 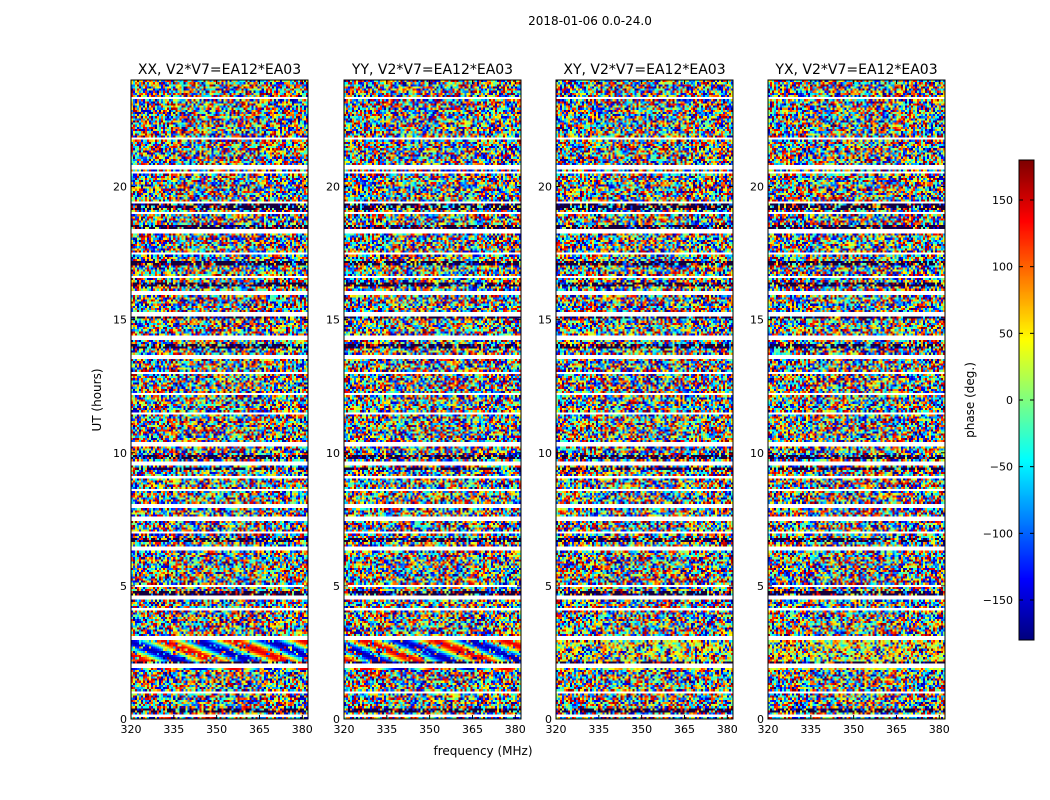 I want to click on heatmap-yx, so click(x=856, y=399).